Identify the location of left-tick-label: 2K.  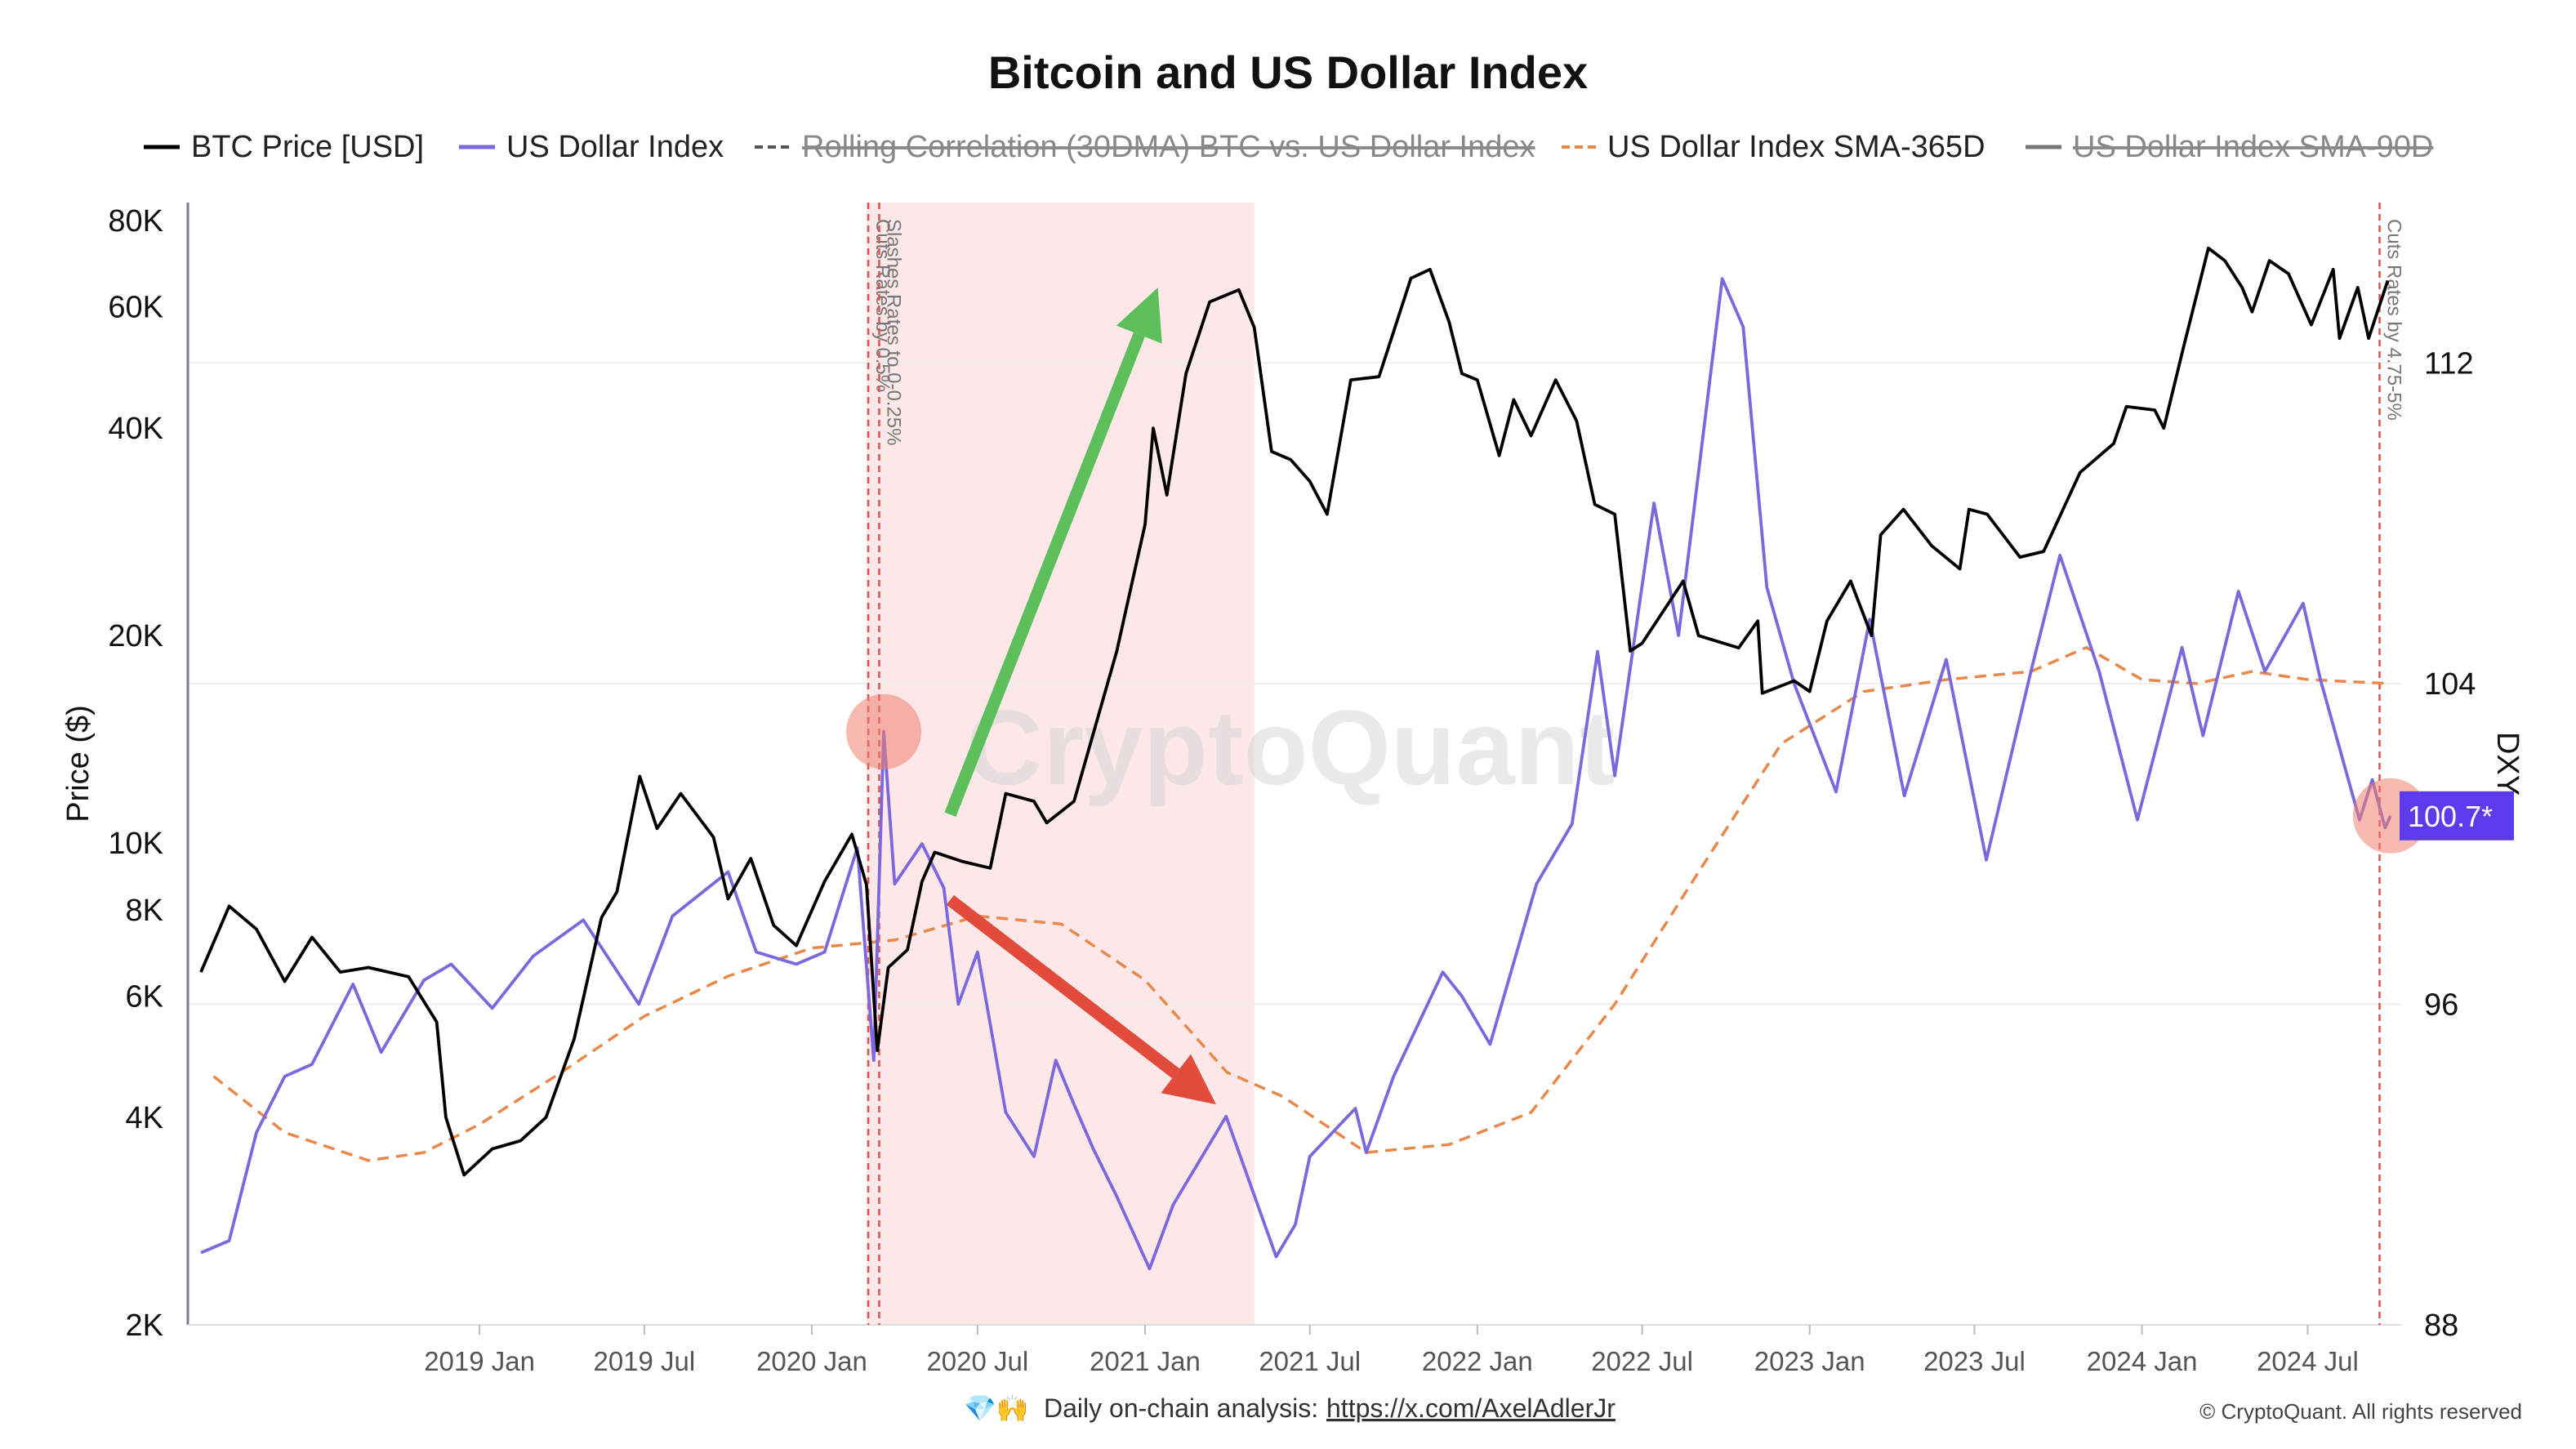
(144, 1326).